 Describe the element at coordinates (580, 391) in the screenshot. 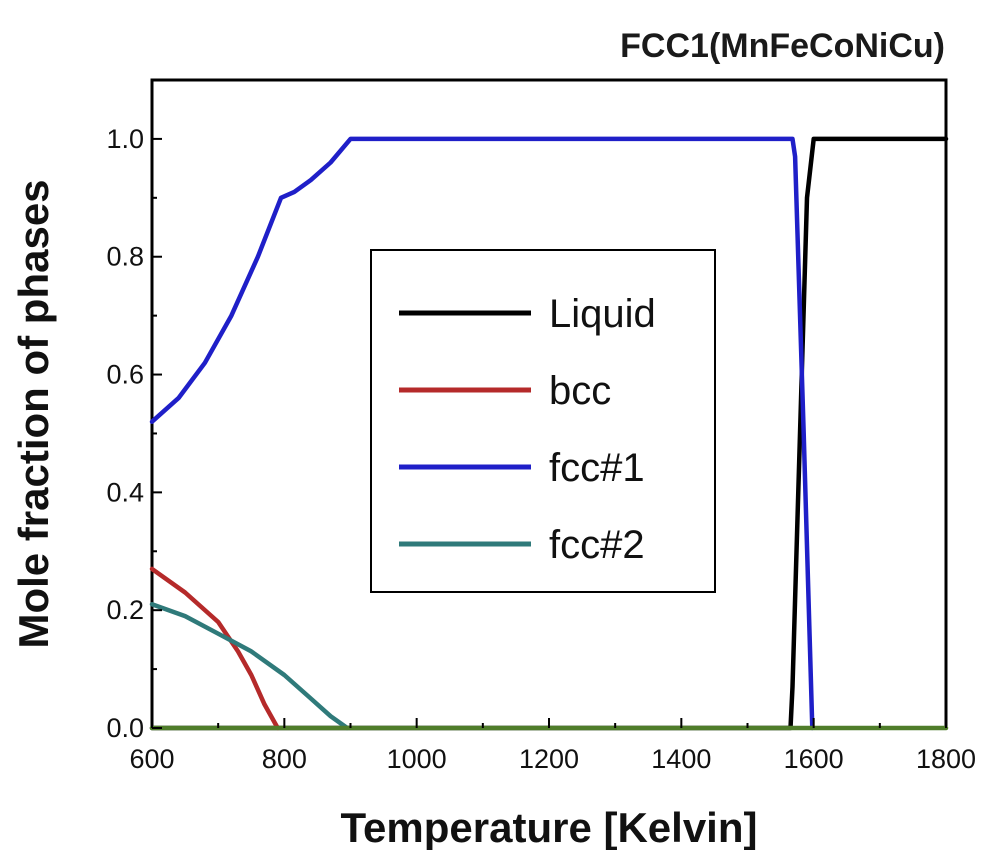

I see `legend-label-bcc: bcc` at that location.